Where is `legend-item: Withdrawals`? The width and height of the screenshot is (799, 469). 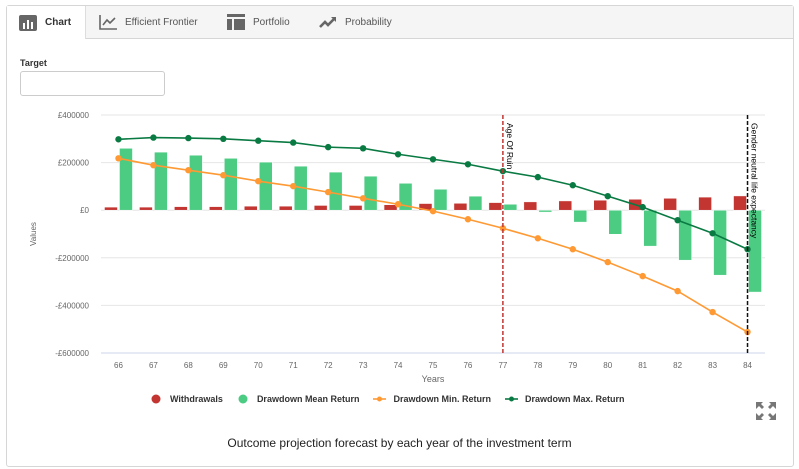 legend-item: Withdrawals is located at coordinates (186, 399).